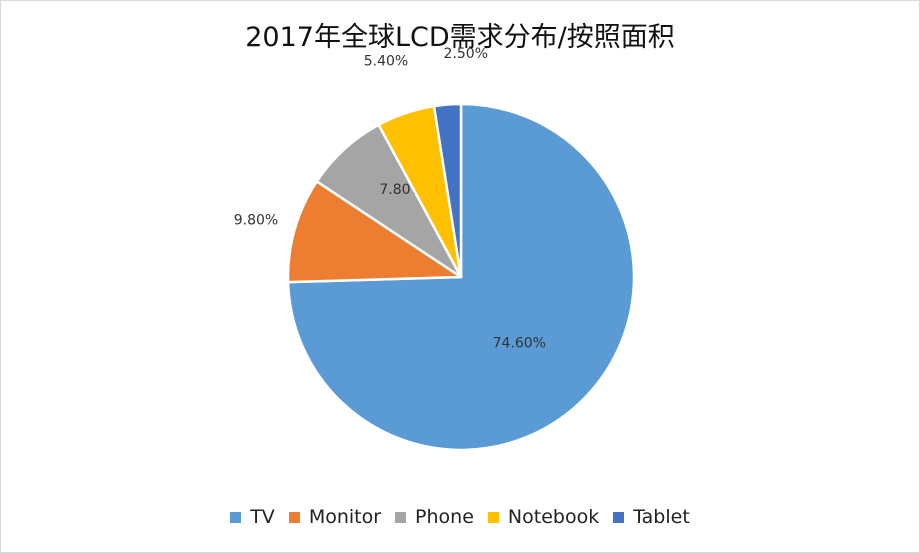 The image size is (920, 553). What do you see at coordinates (460, 37) in the screenshot?
I see `chart-title: 2017年全球LCD需求分布/按照面积` at bounding box center [460, 37].